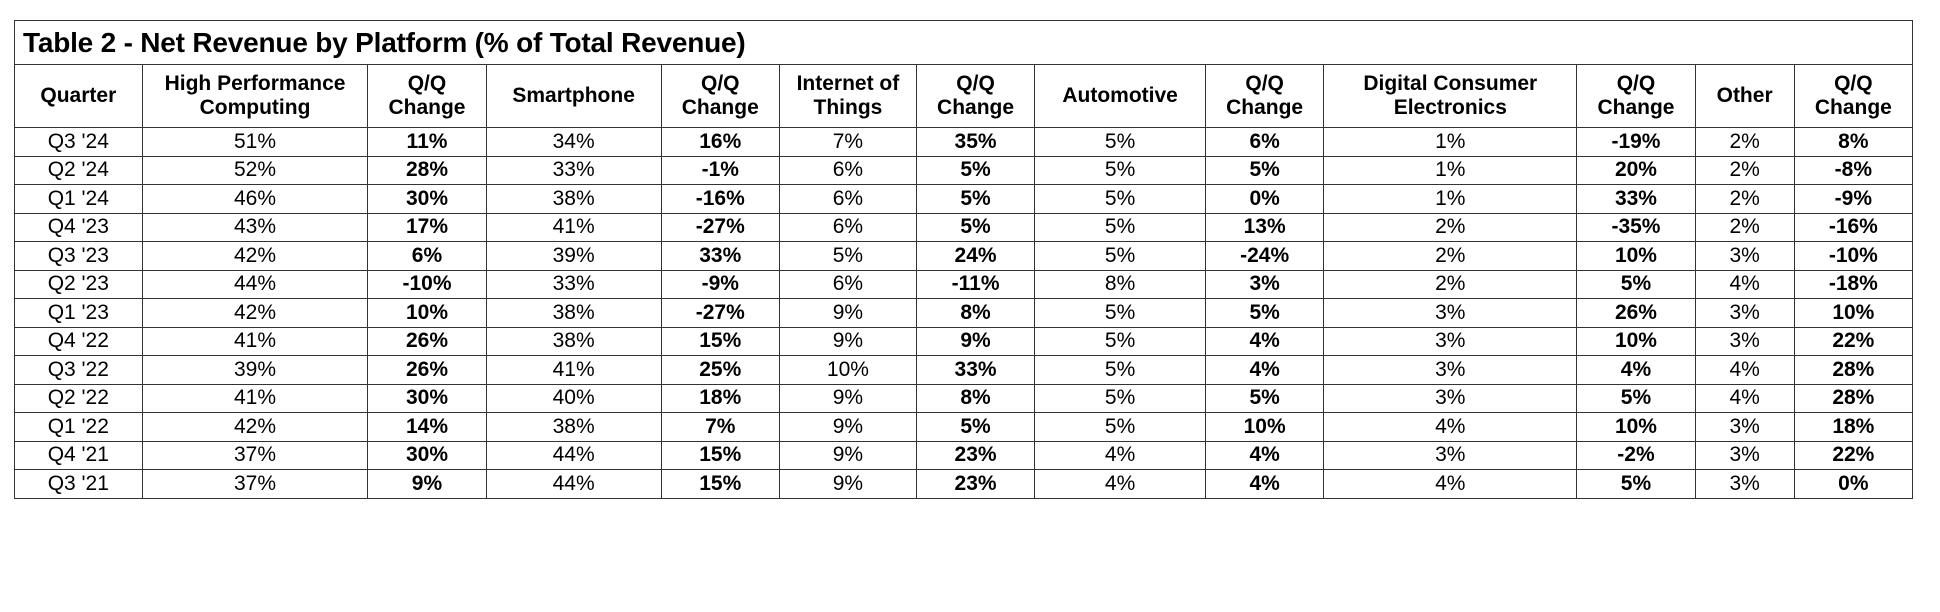 Image resolution: width=1940 pixels, height=612 pixels. Describe the element at coordinates (1853, 199) in the screenshot. I see `table-cell: -9%` at that location.